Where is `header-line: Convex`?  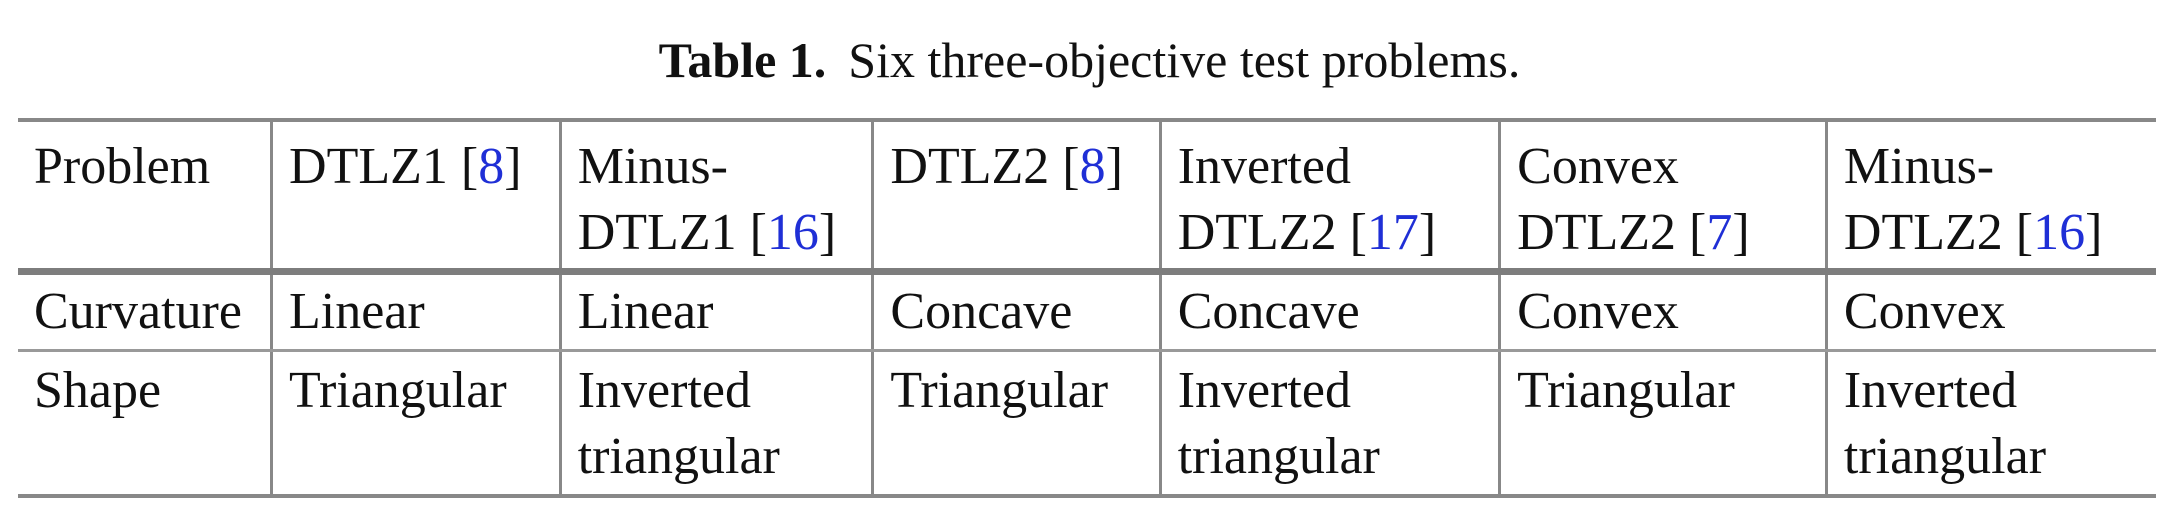 header-line: Convex is located at coordinates (1598, 166).